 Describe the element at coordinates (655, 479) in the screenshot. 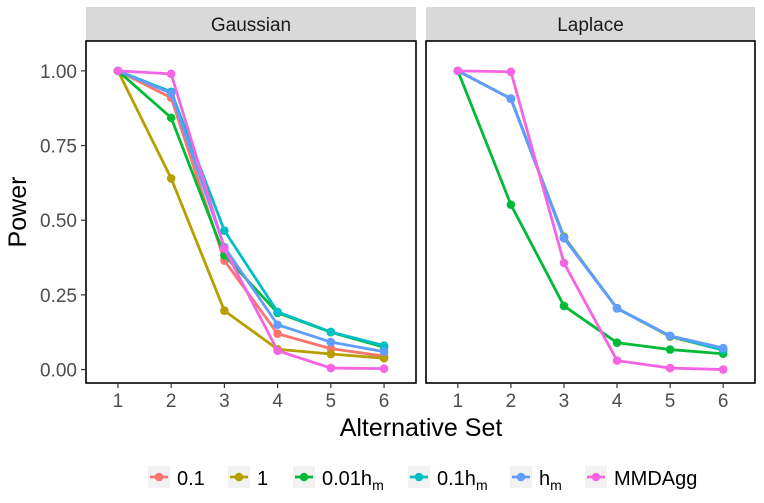

I see `legend-label: MMDAgg` at that location.